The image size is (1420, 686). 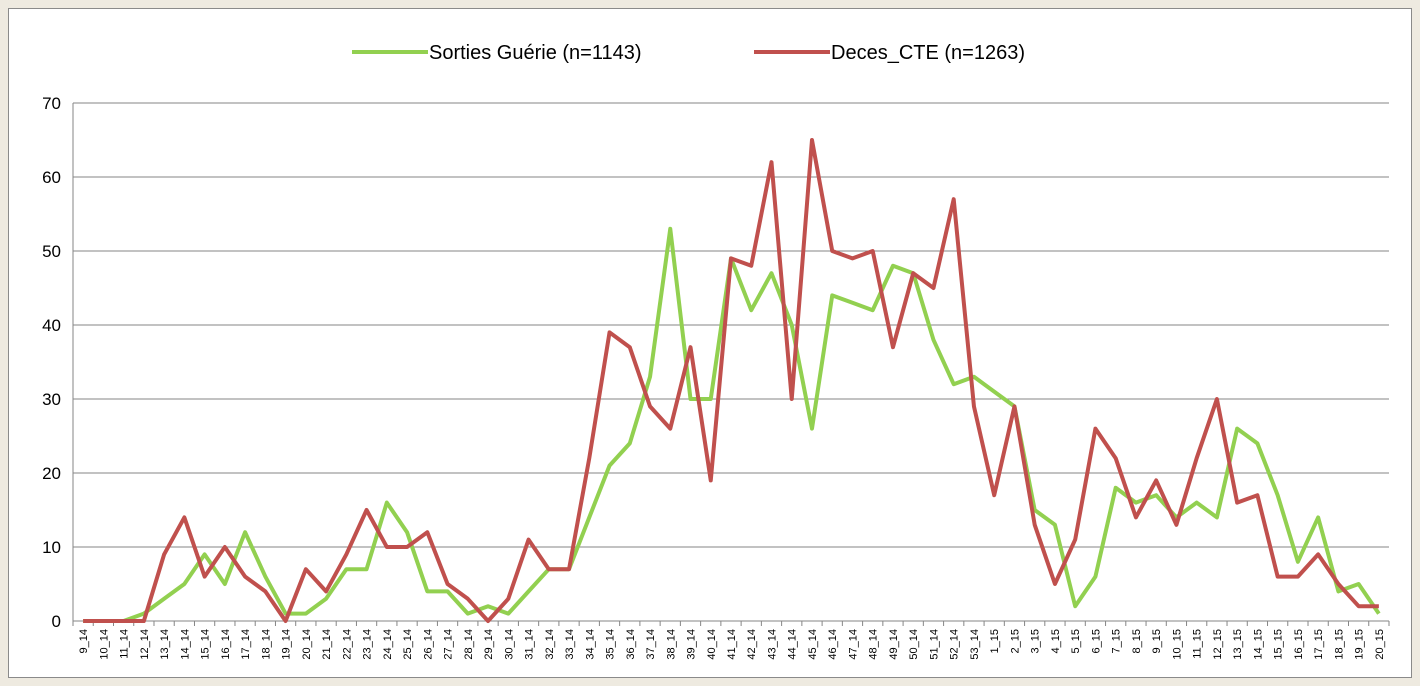 I want to click on x-tick-label: 2_15, so click(x=1015, y=641).